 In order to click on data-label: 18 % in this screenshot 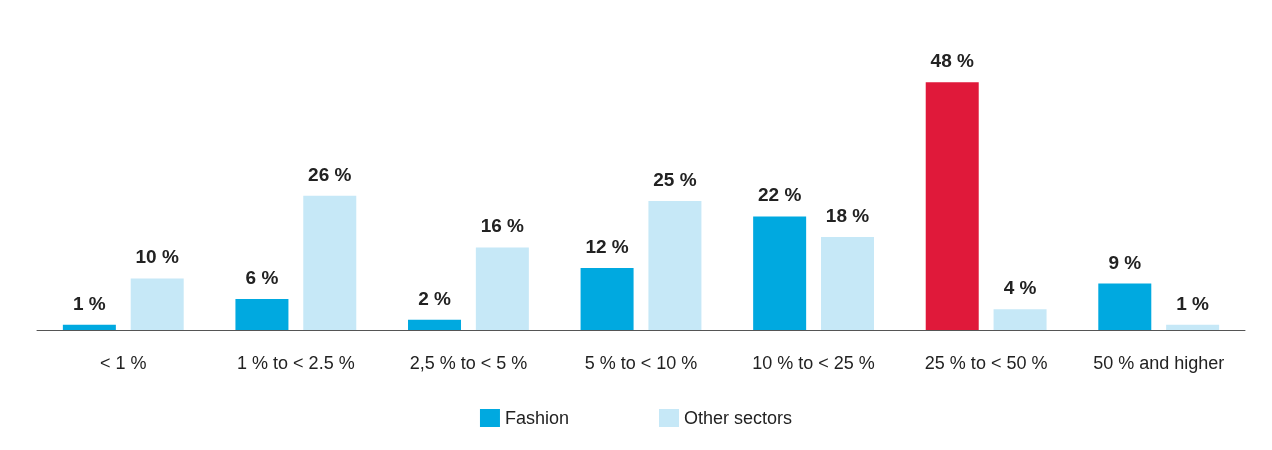, I will do `click(847, 216)`.